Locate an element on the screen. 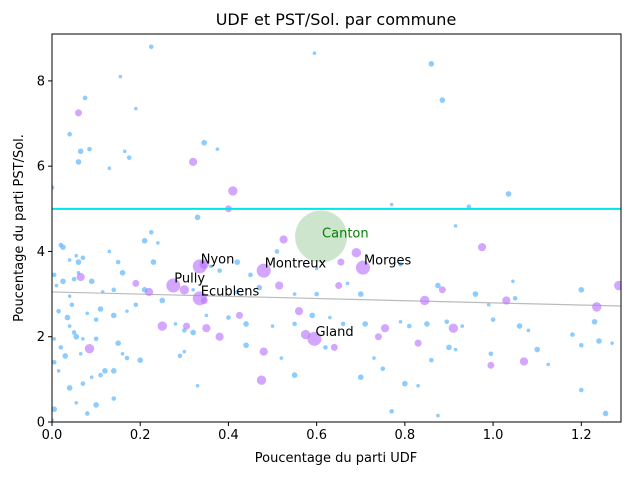 The width and height of the screenshot is (640, 480). commune-label: Morges is located at coordinates (388, 261).